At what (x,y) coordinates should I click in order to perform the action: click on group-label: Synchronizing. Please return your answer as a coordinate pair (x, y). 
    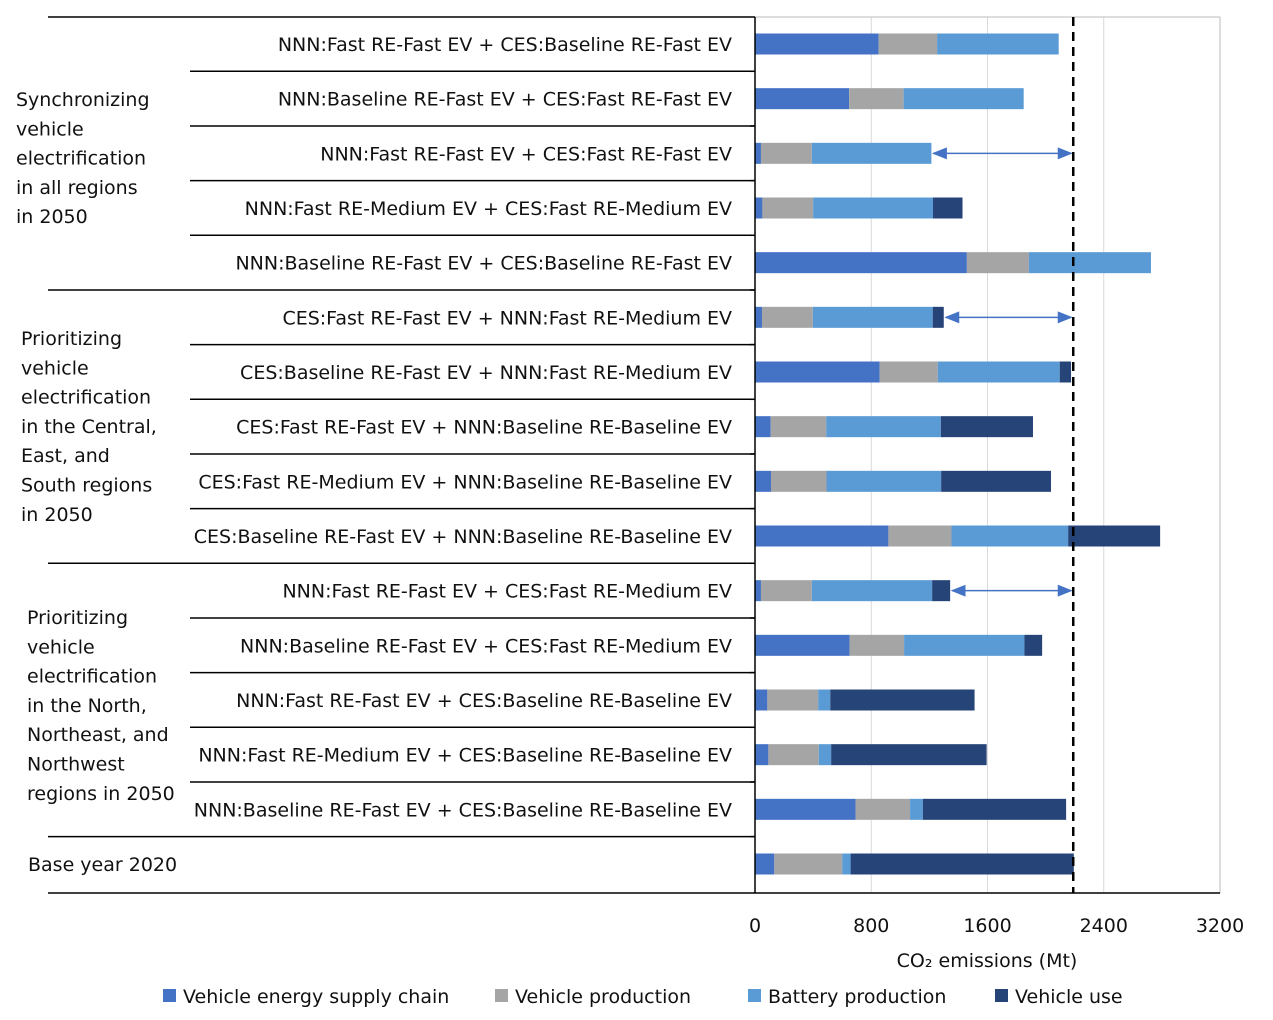
    Looking at the image, I should click on (83, 100).